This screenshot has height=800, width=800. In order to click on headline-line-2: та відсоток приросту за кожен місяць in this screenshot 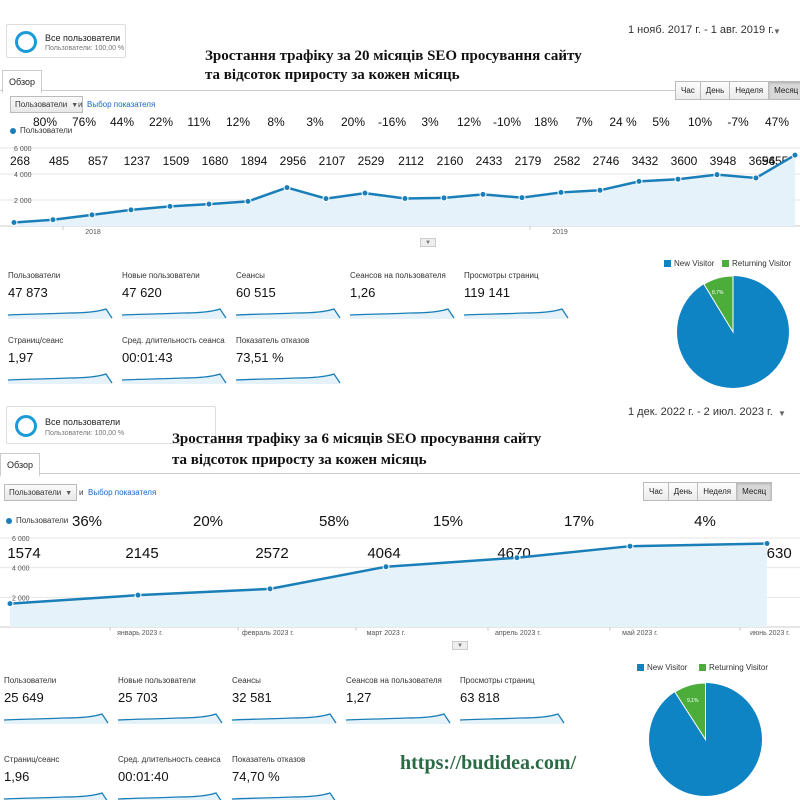, I will do `click(332, 75)`.